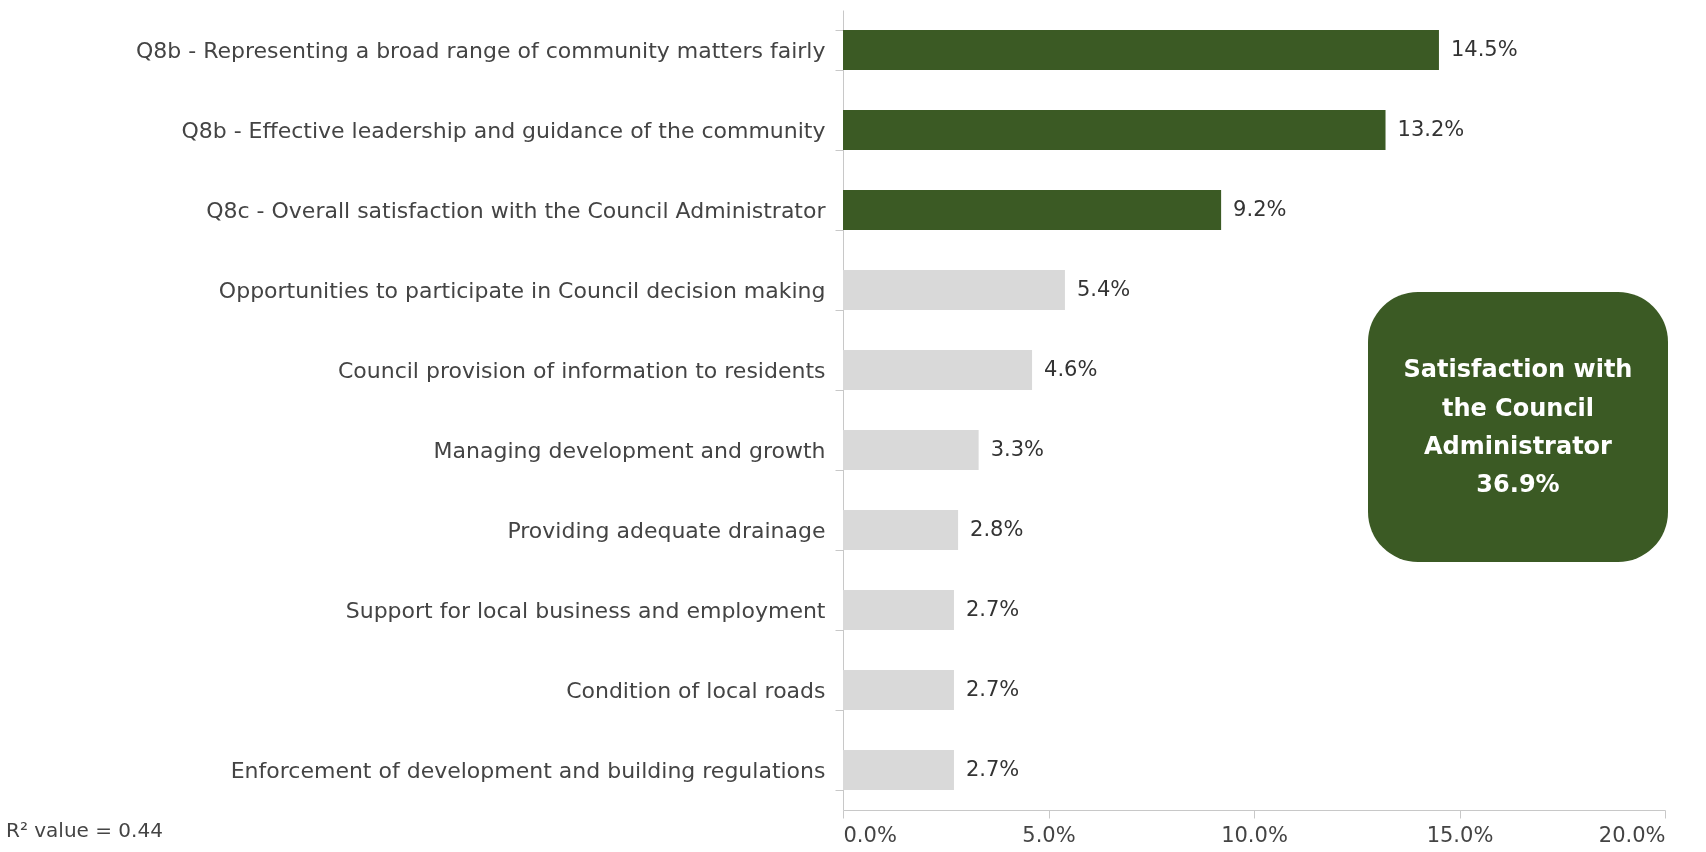  I want to click on x-tick-label: 10.0%, so click(1254, 834).